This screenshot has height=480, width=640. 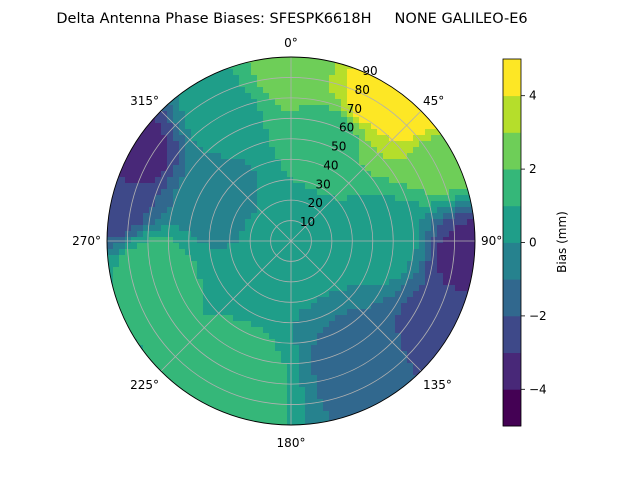 I want to click on colorbar-label: Bias (mm), so click(x=562, y=242).